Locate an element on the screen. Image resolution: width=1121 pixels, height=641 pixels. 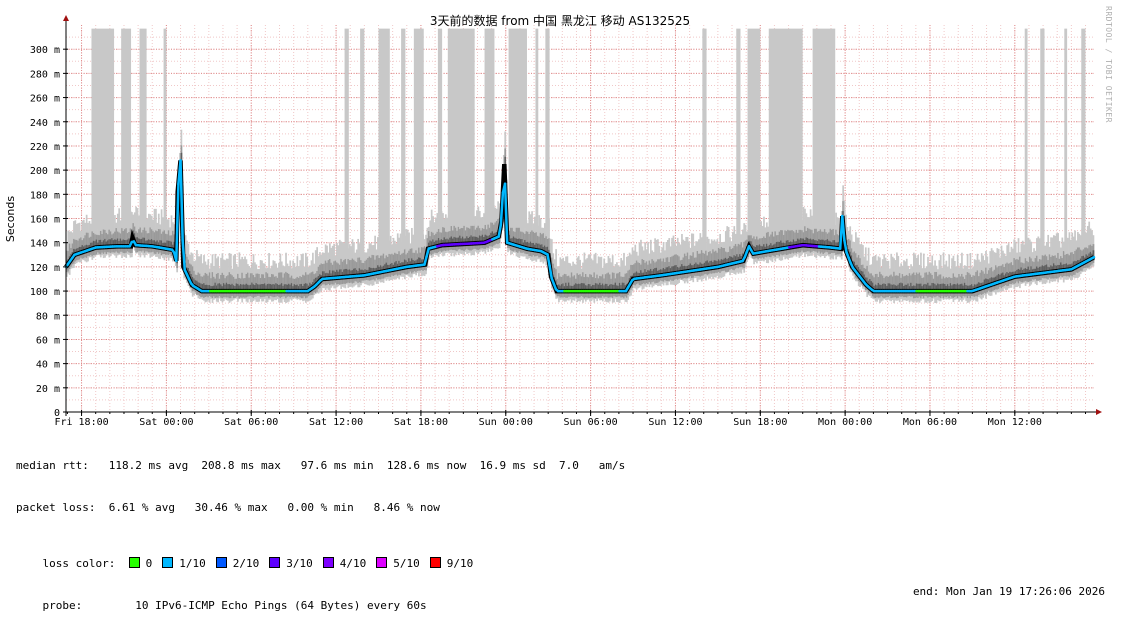
end-time: end: Mon Jan 19 17:26:06 2026 is located at coordinates (1009, 592).